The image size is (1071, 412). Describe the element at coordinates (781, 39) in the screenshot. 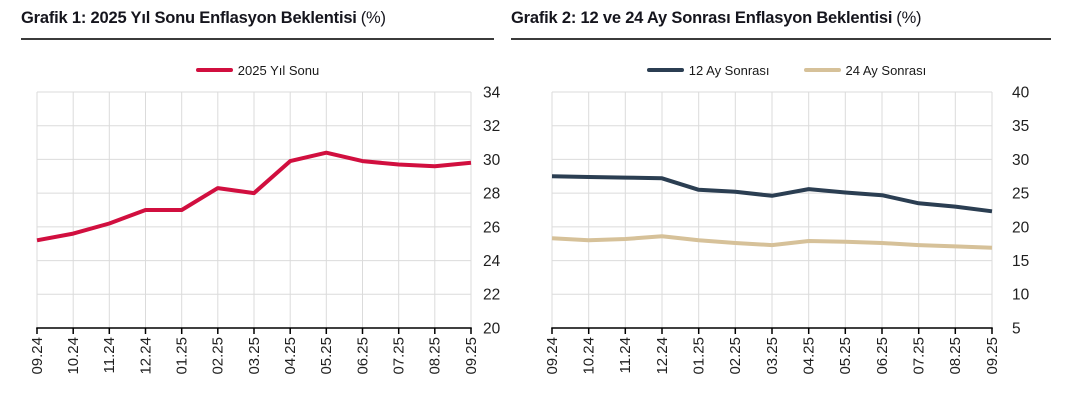

I see `chart-2-title-rule` at that location.